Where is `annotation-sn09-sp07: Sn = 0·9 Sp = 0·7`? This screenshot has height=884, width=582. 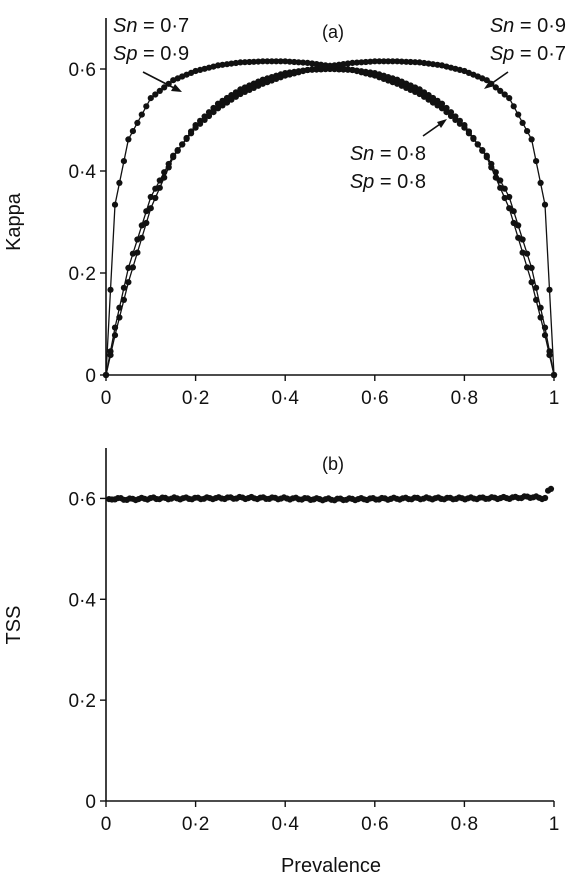 annotation-sn09-sp07: Sn = 0·9 Sp = 0·7 is located at coordinates (528, 40).